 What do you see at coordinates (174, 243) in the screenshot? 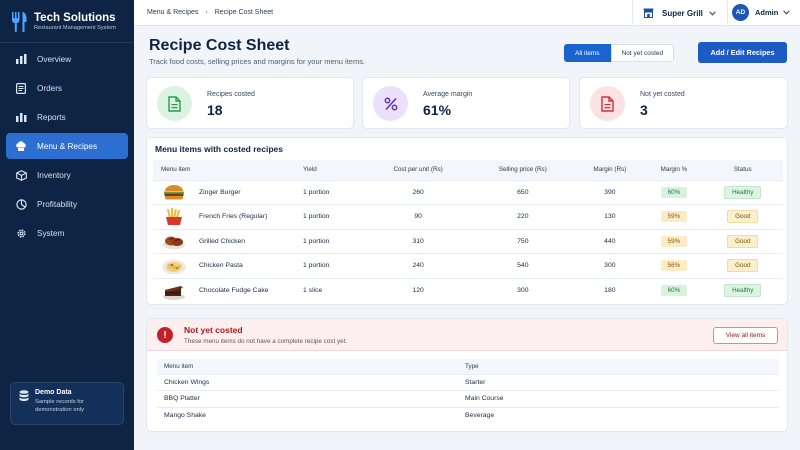
I see `grilled-chicken-thumbnail-icon` at bounding box center [174, 243].